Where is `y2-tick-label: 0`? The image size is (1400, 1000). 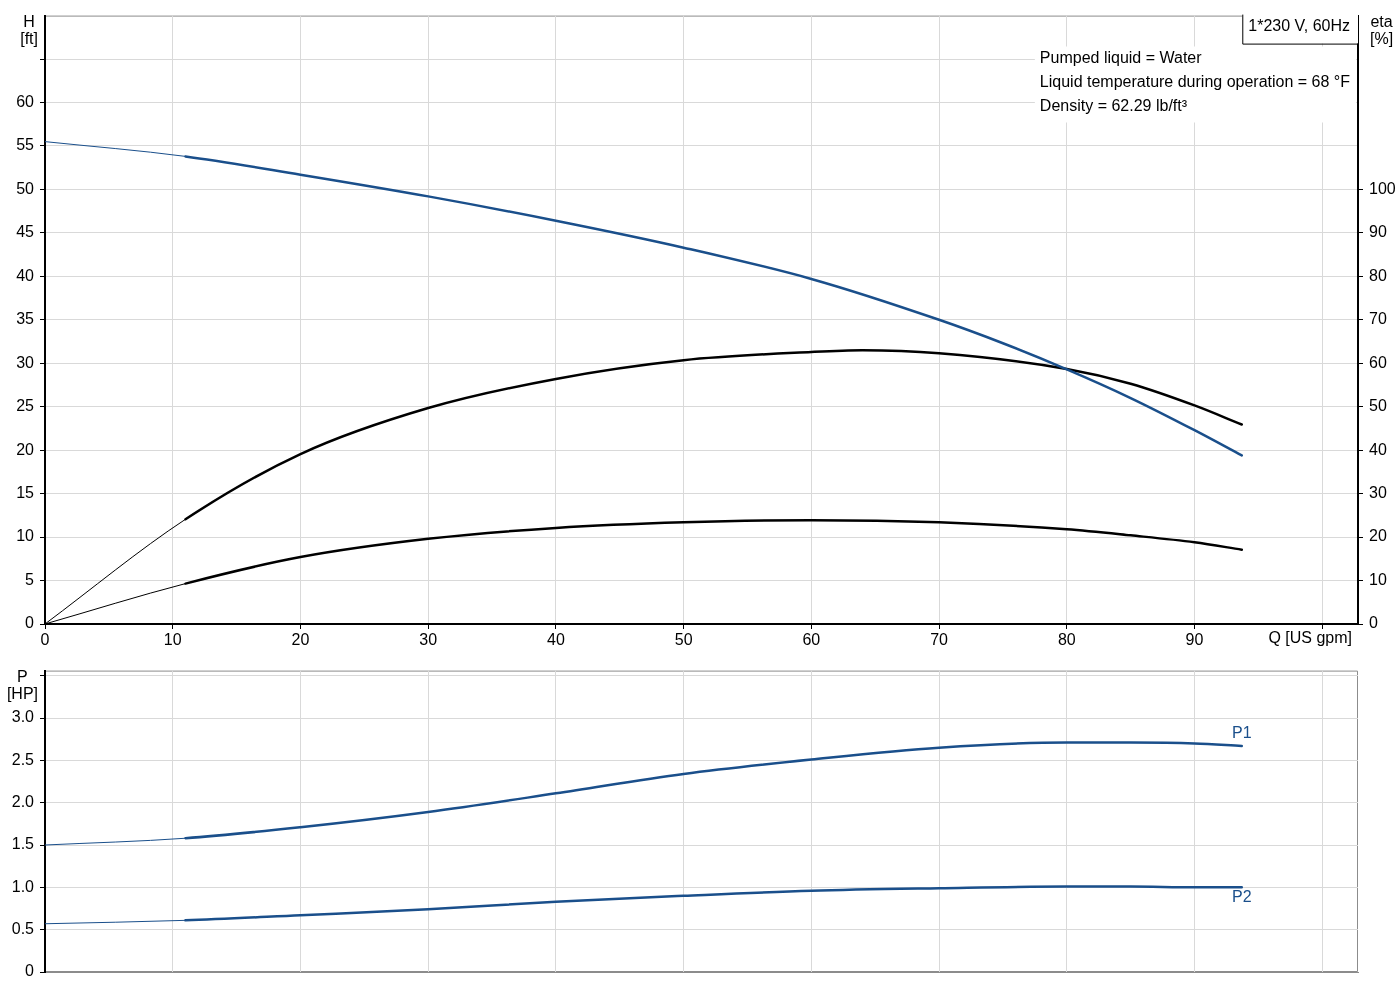 y2-tick-label: 0 is located at coordinates (1373, 623).